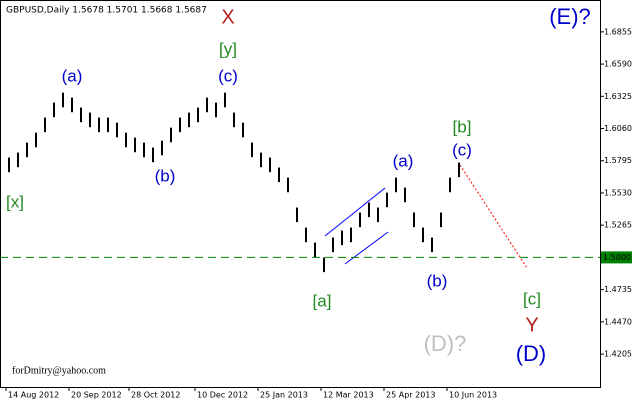  What do you see at coordinates (618, 321) in the screenshot?
I see `y-tick-label: 1.4470` at bounding box center [618, 321].